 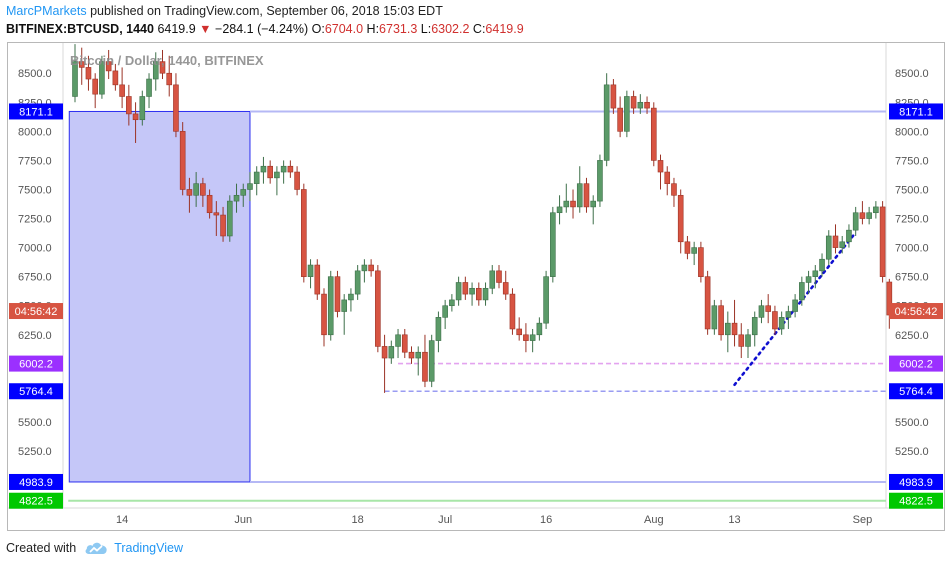 What do you see at coordinates (479, 29) in the screenshot?
I see `close-label: C:` at bounding box center [479, 29].